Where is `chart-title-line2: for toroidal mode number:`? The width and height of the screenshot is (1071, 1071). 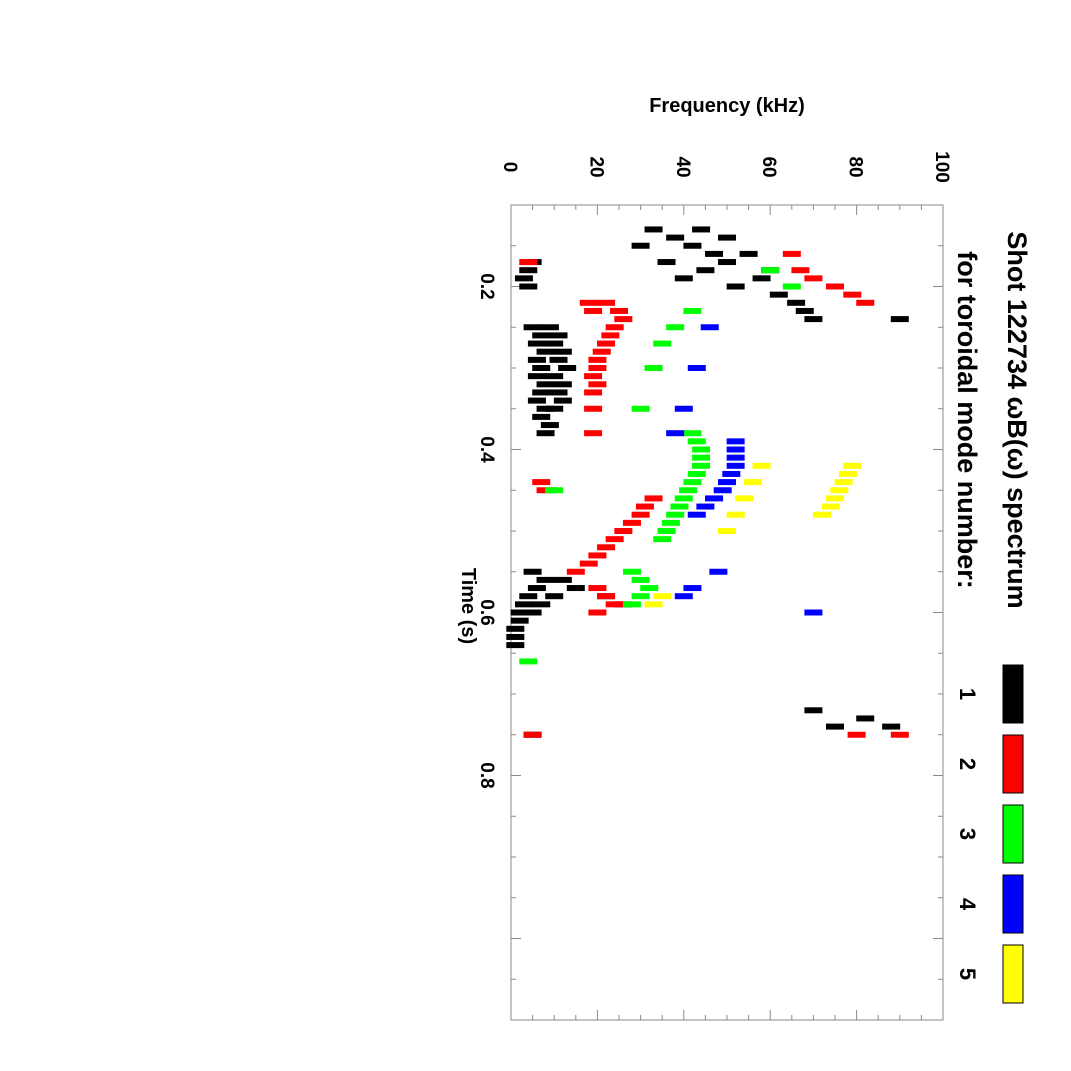
chart-title-line2: for toroidal mode number: is located at coordinates (967, 420).